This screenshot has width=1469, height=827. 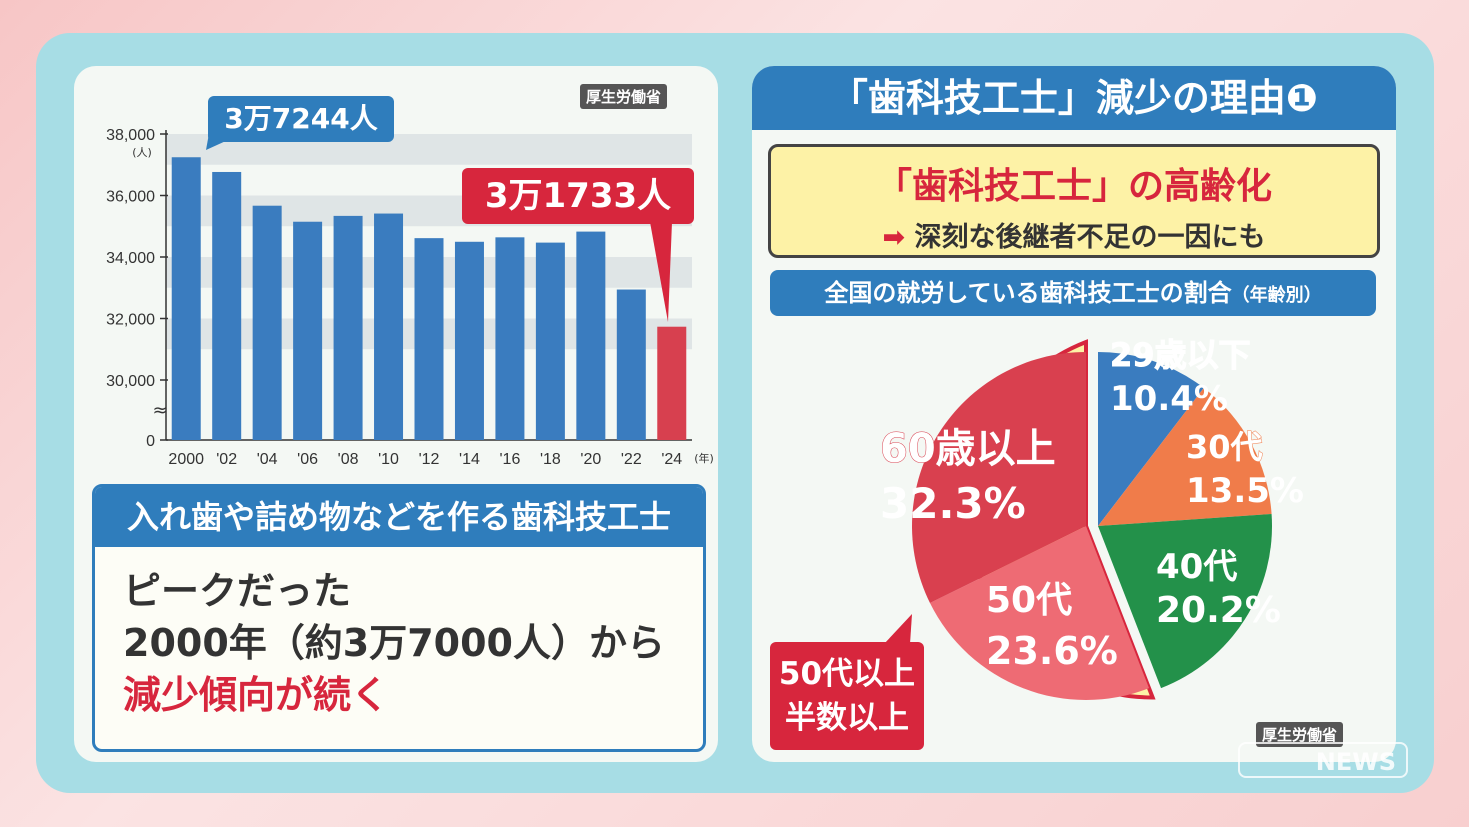 I want to click on pie-label-4: 60歳以上, so click(x=968, y=449).